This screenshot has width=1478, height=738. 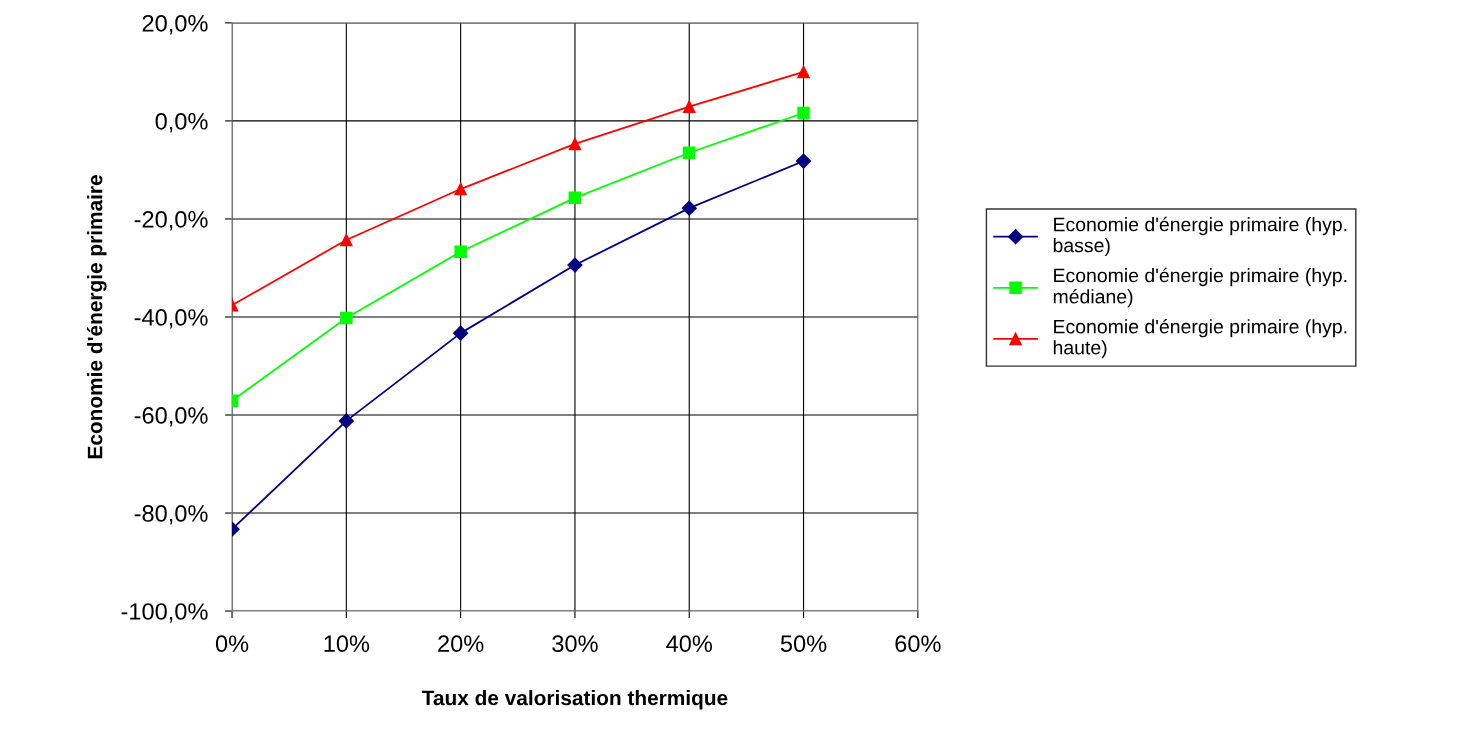 I want to click on x-tick-label: 10%, so click(x=347, y=644).